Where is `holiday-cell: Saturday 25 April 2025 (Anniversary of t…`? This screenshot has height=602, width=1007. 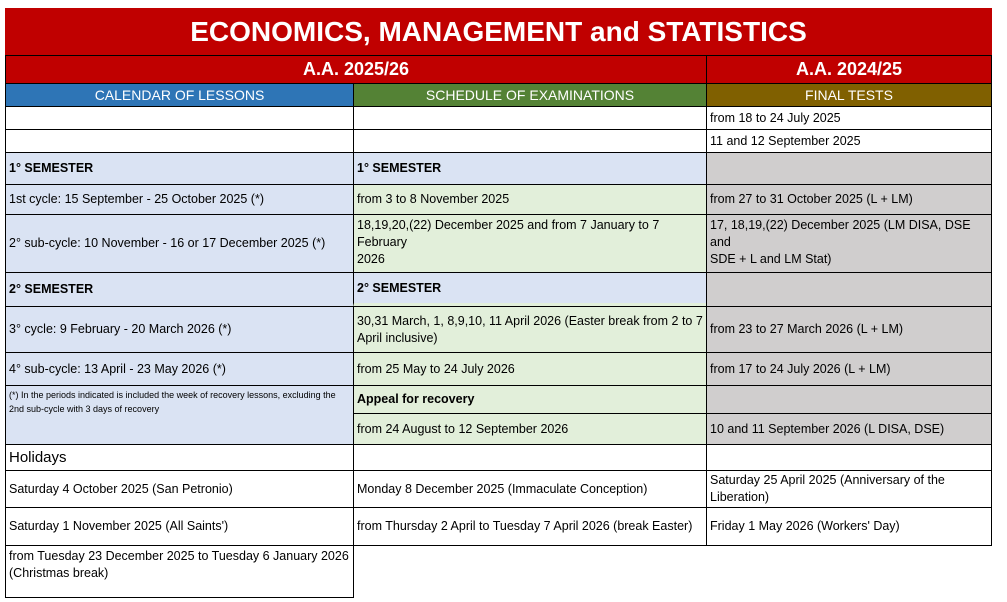 holiday-cell: Saturday 25 April 2025 (Anniversary of t… is located at coordinates (849, 489).